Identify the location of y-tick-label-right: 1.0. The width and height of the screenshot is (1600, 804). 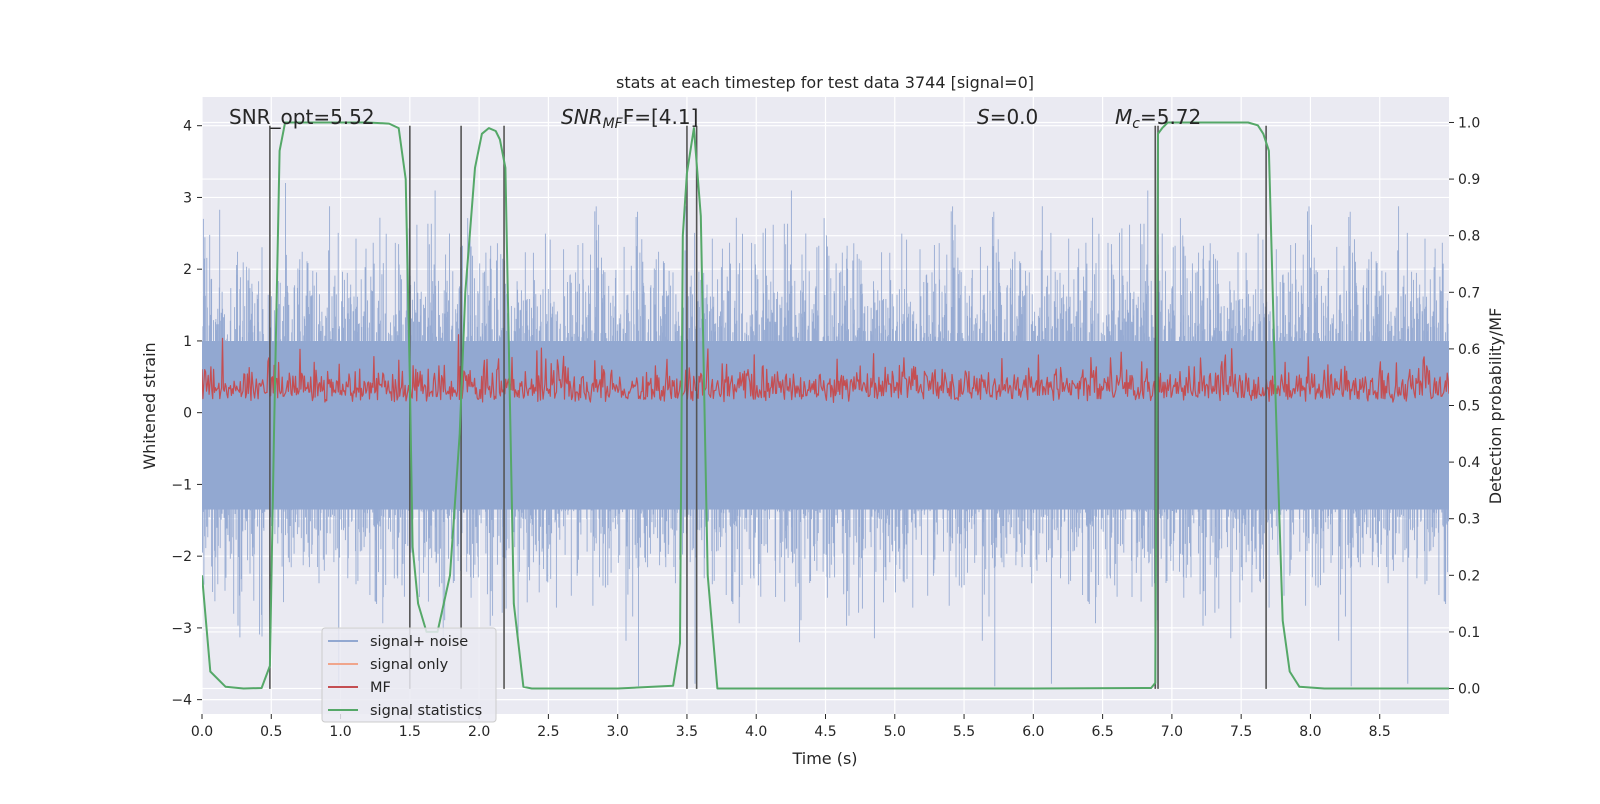
(1469, 123).